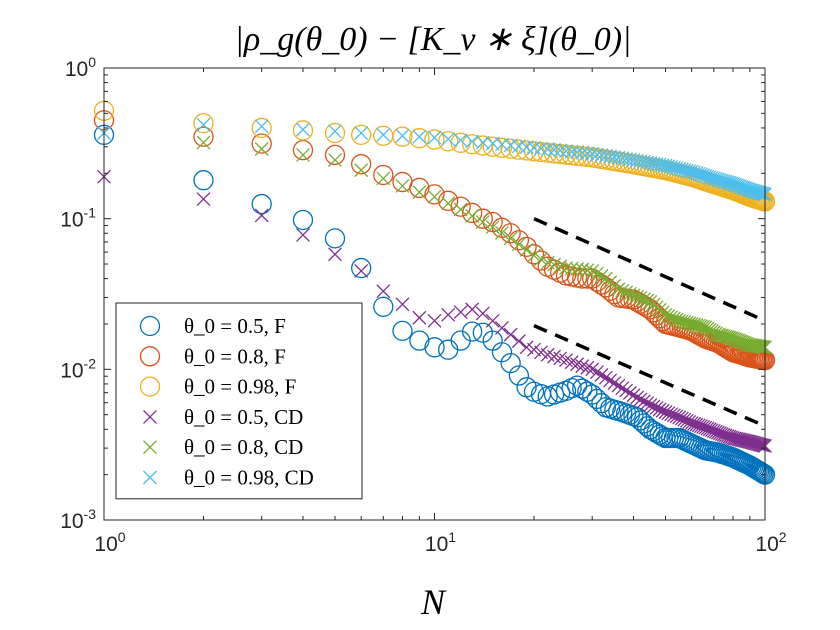 This screenshot has width=840, height=630. I want to click on x-tick-label: 100, so click(109, 542).